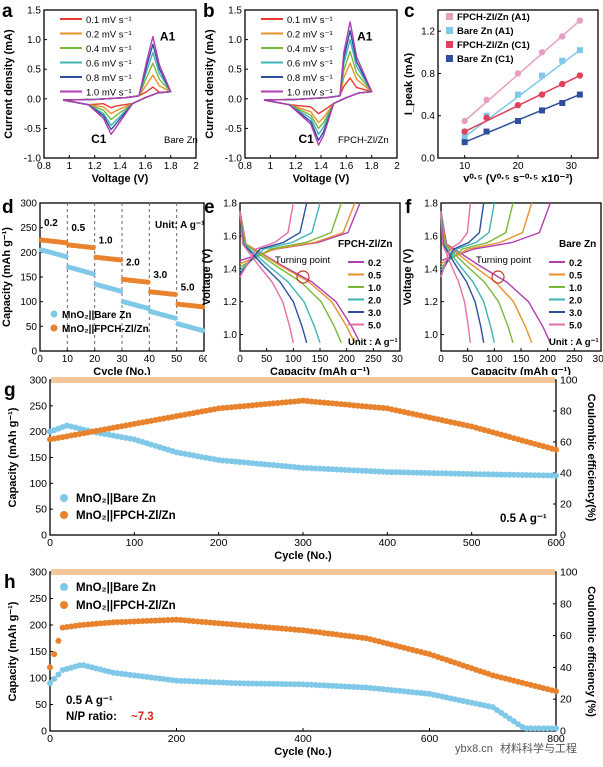 The image size is (603, 767). Describe the element at coordinates (495, 232) in the screenshot. I see `charge-curve` at that location.